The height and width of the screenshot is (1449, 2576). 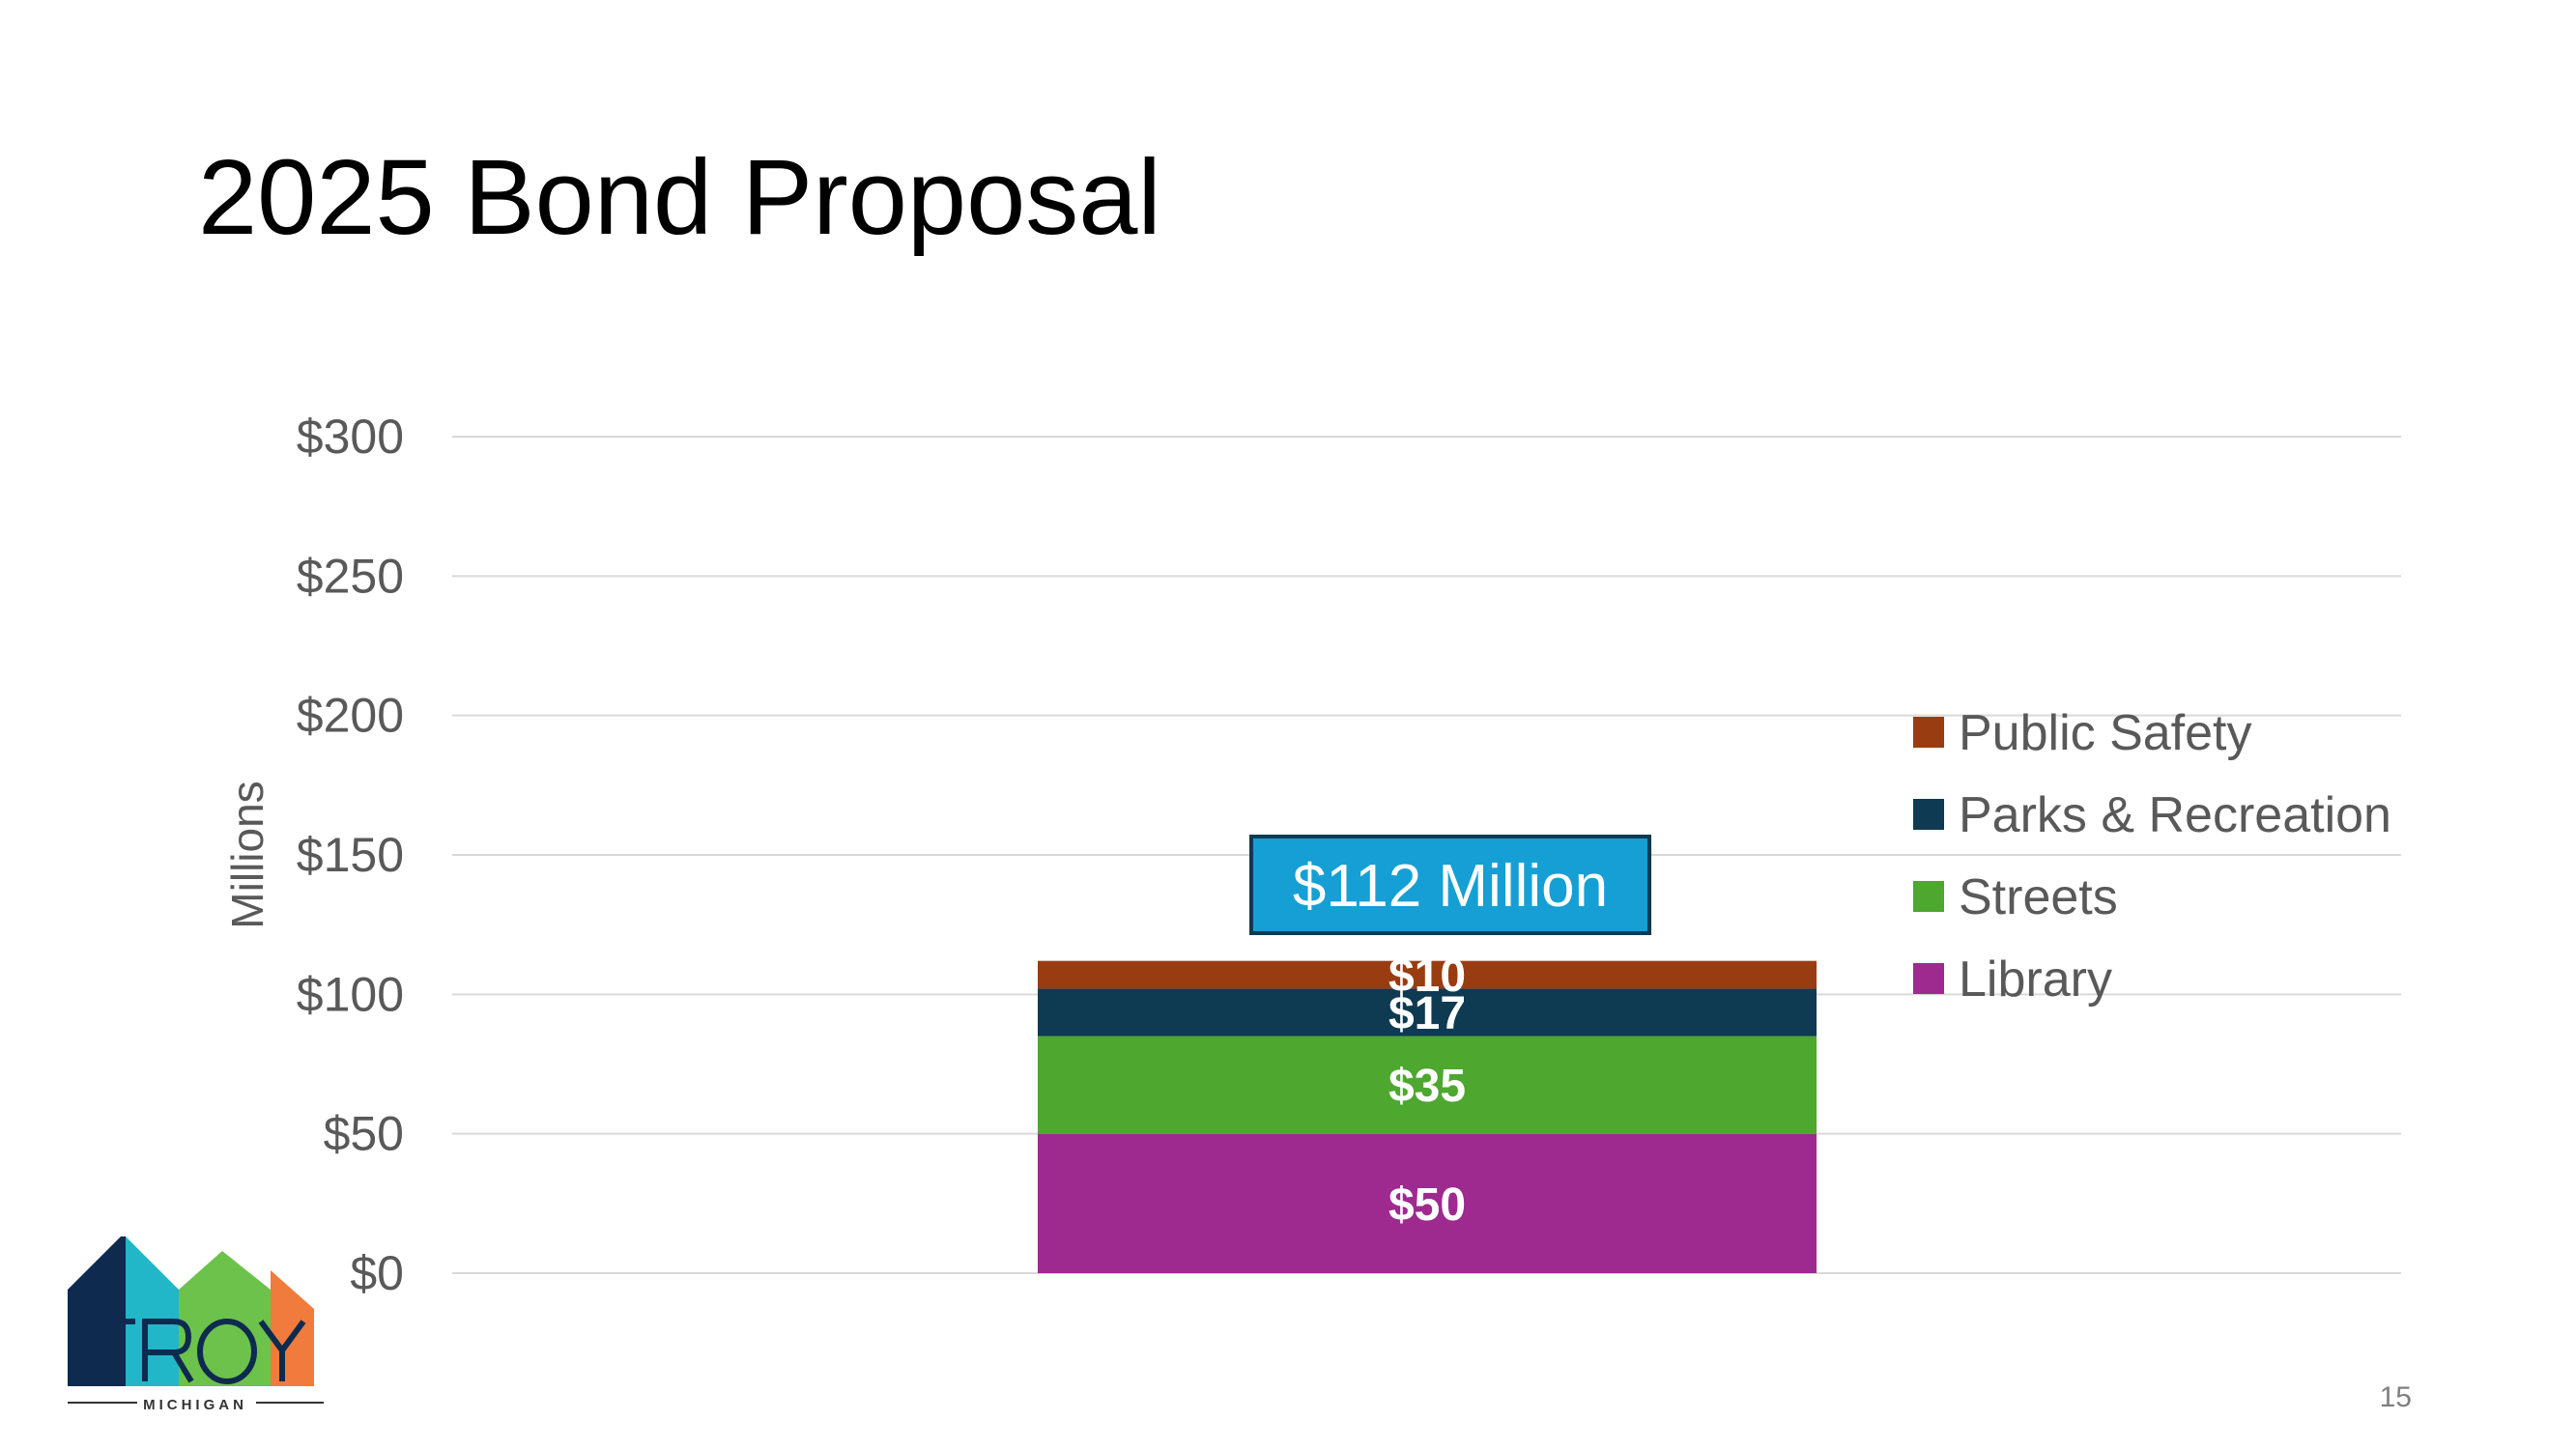 I want to click on data-labels: $50 $35 $17$10, so click(x=1427, y=1091).